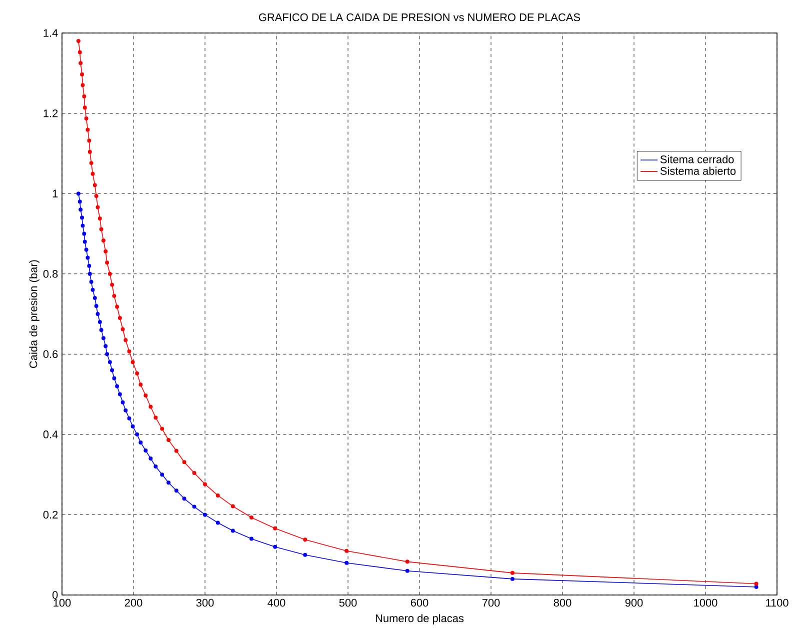  Describe the element at coordinates (277, 602) in the screenshot. I see `x-tick-label: 400` at that location.